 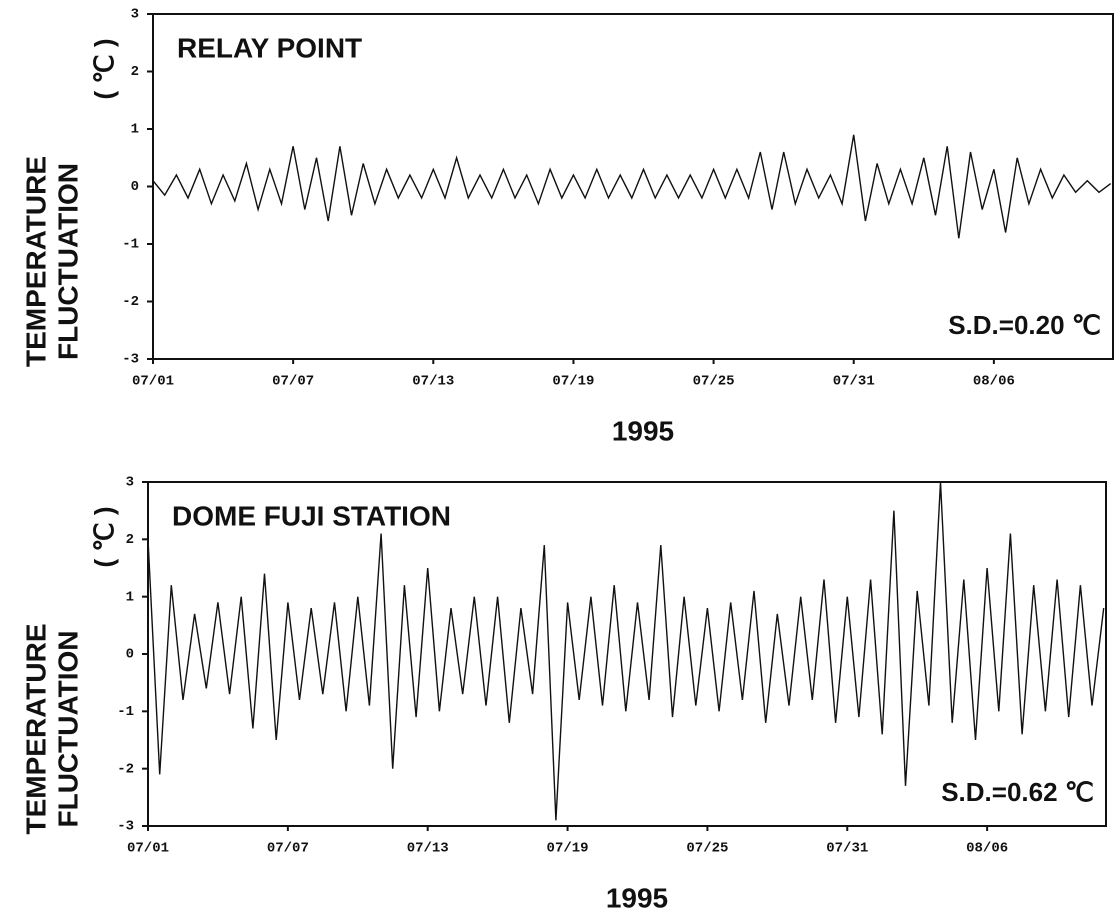 I want to click on sd-annotation: S.D.=0.20 ℃, so click(x=1024, y=325).